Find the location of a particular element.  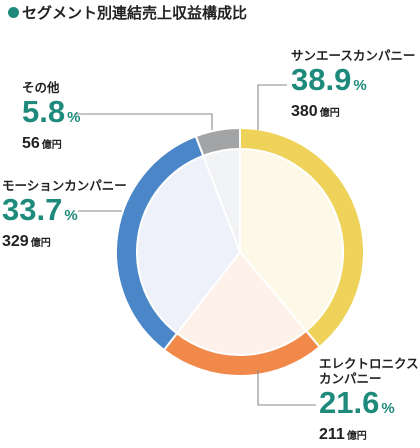

segment-name-other: その他 is located at coordinates (41, 87).